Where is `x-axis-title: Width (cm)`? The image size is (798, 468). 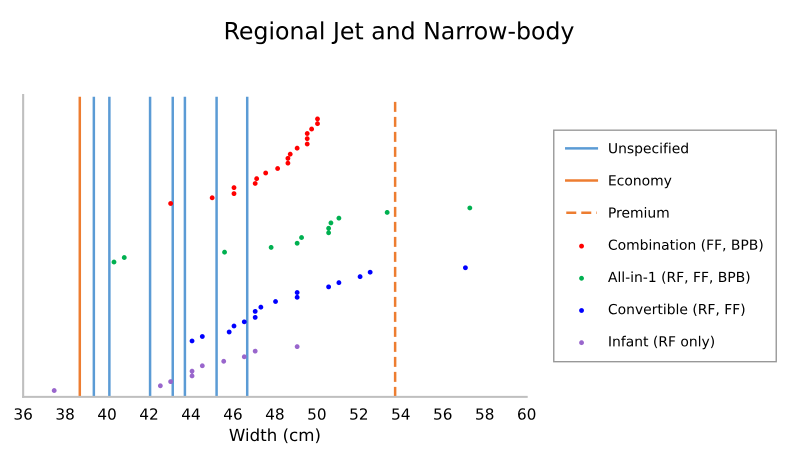 x-axis-title: Width (cm) is located at coordinates (274, 436).